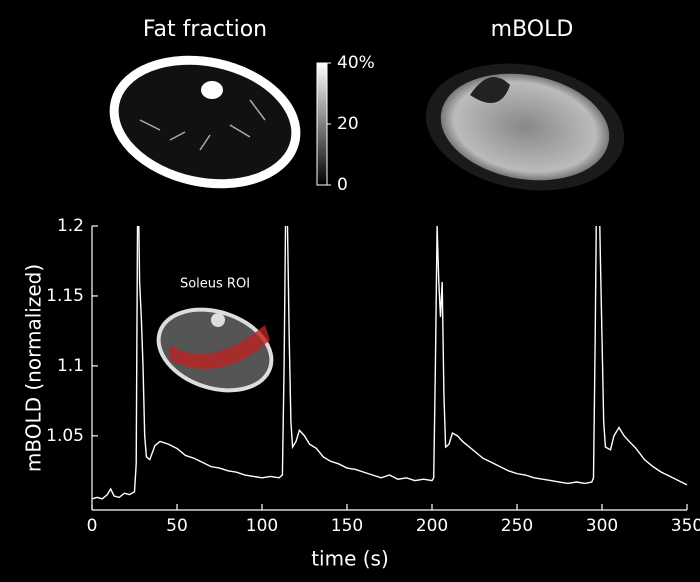 The image size is (700, 582). Describe the element at coordinates (356, 63) in the screenshot. I see `colorbar-tick-label: 40%` at that location.